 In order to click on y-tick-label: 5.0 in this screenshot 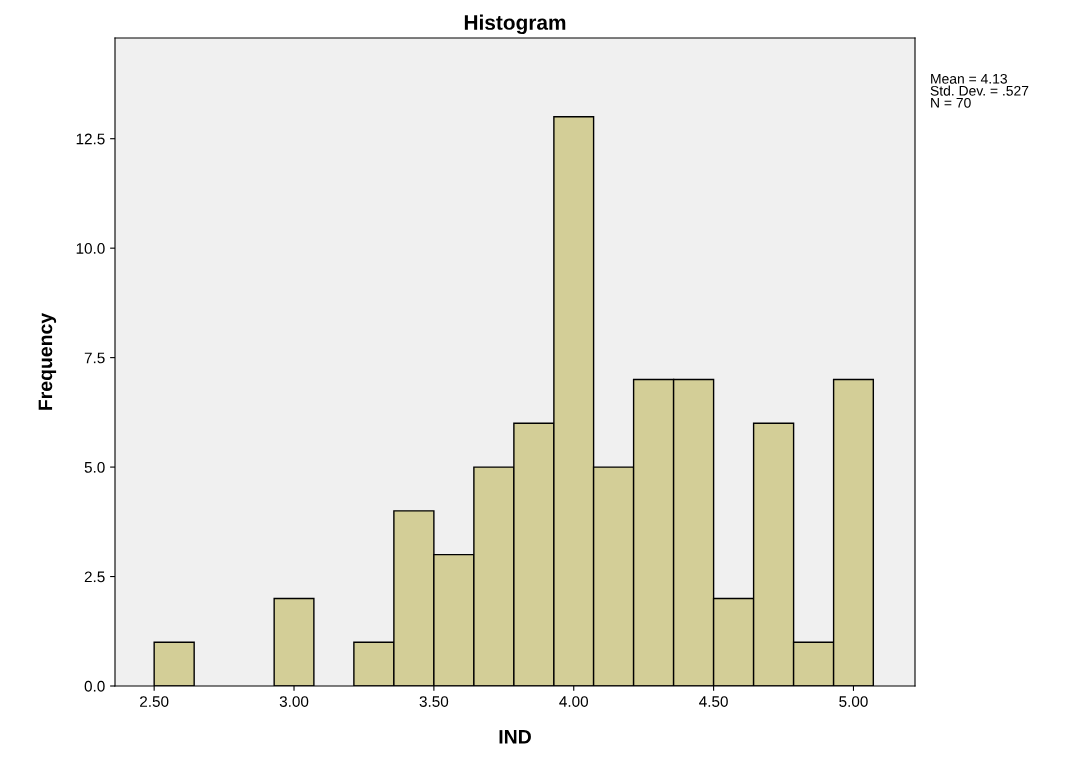, I will do `click(94, 467)`.